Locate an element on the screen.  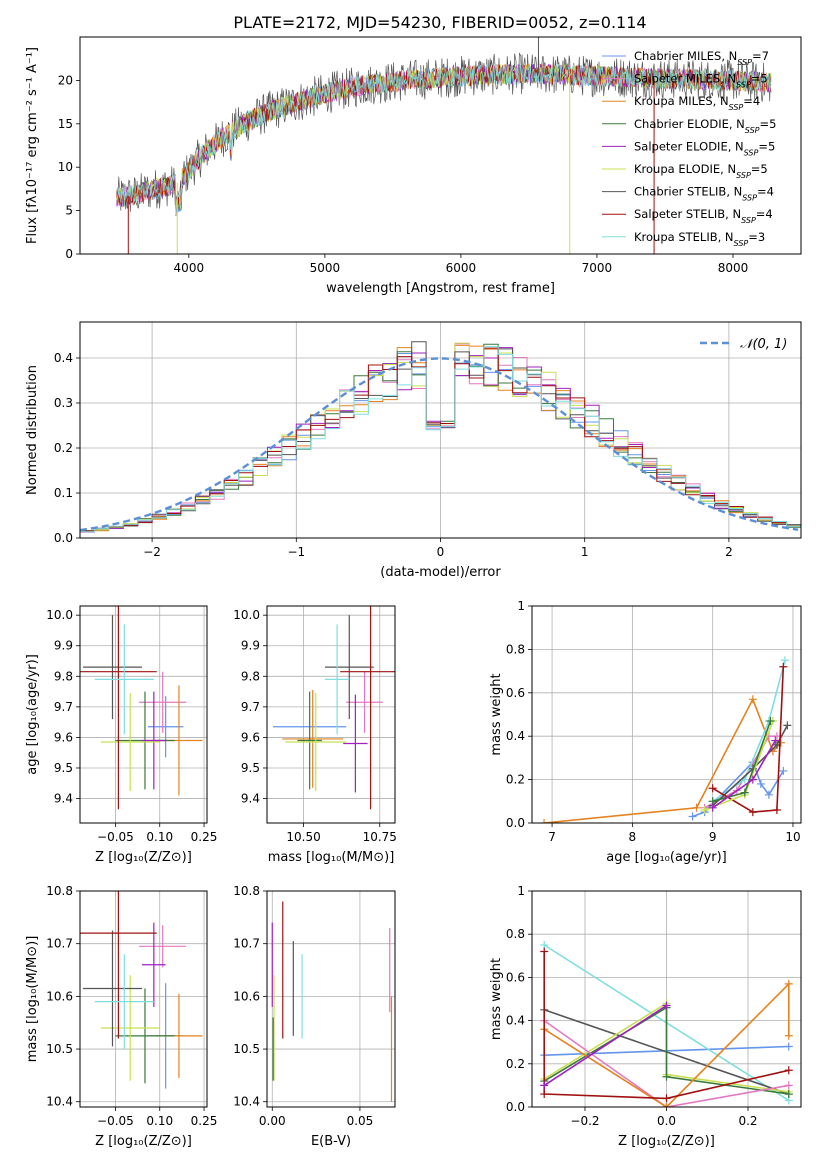
x-tick-label: 2 is located at coordinates (729, 552).